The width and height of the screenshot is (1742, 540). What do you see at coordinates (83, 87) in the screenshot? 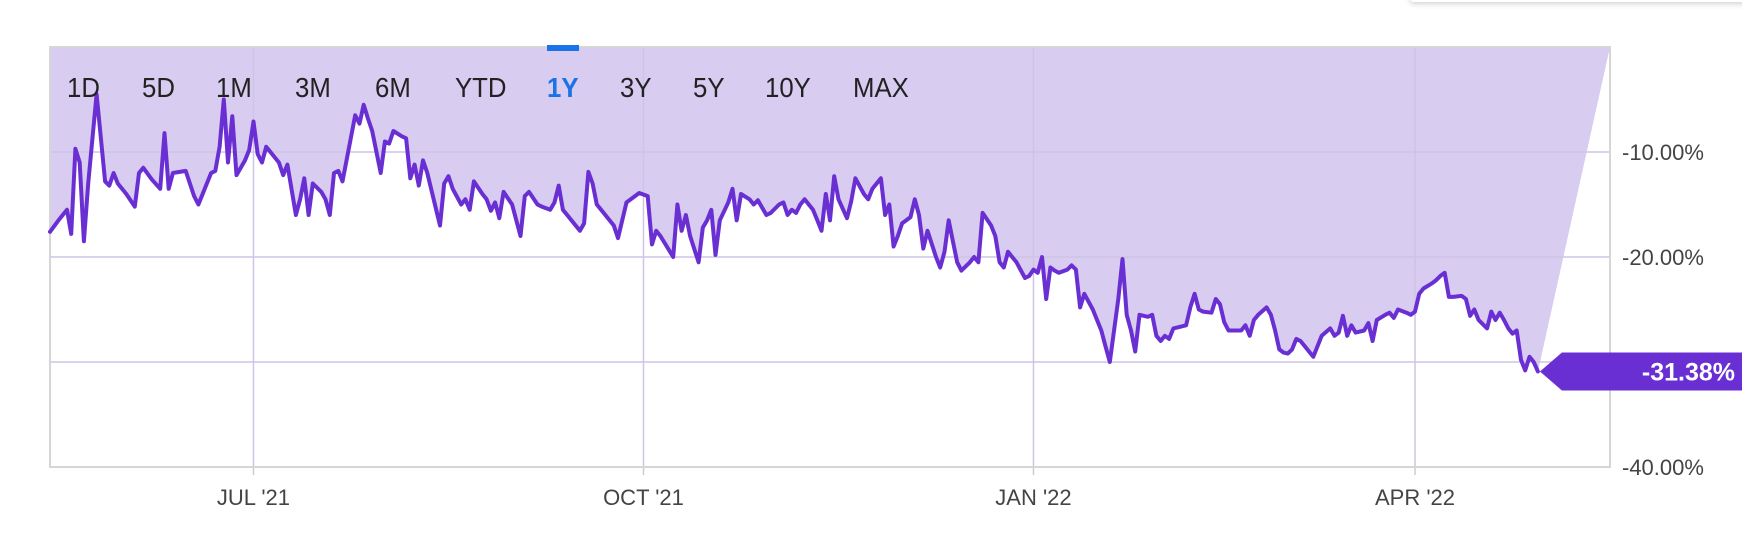
I see `range-button-1d: 1D` at bounding box center [83, 87].